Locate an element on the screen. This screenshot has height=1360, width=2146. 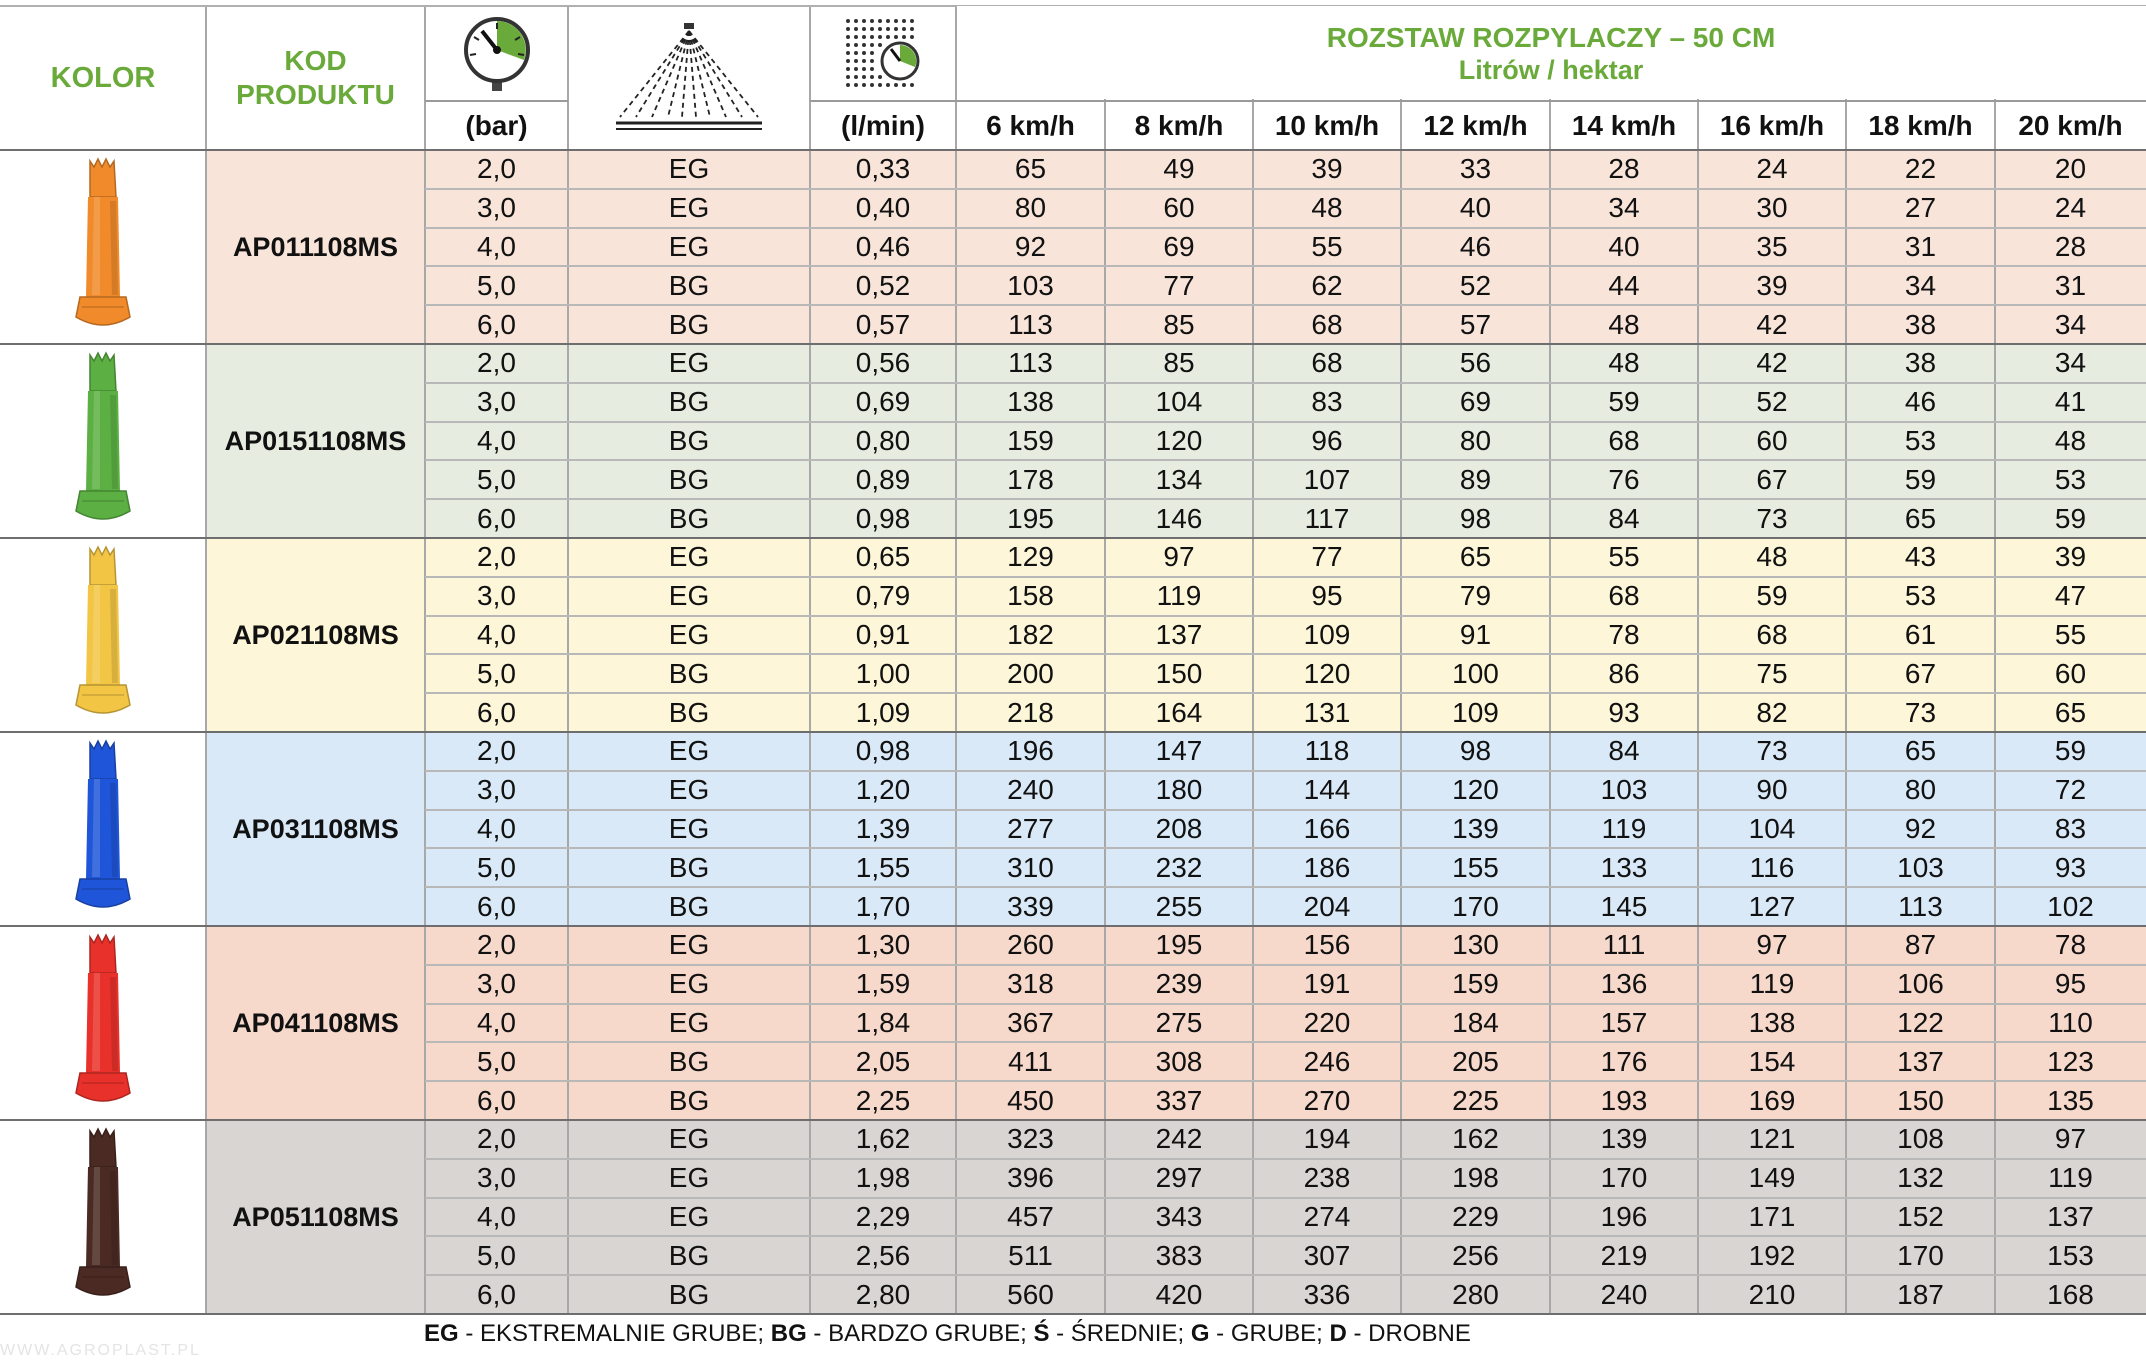
product-code: AP0151108MS is located at coordinates (315, 440).